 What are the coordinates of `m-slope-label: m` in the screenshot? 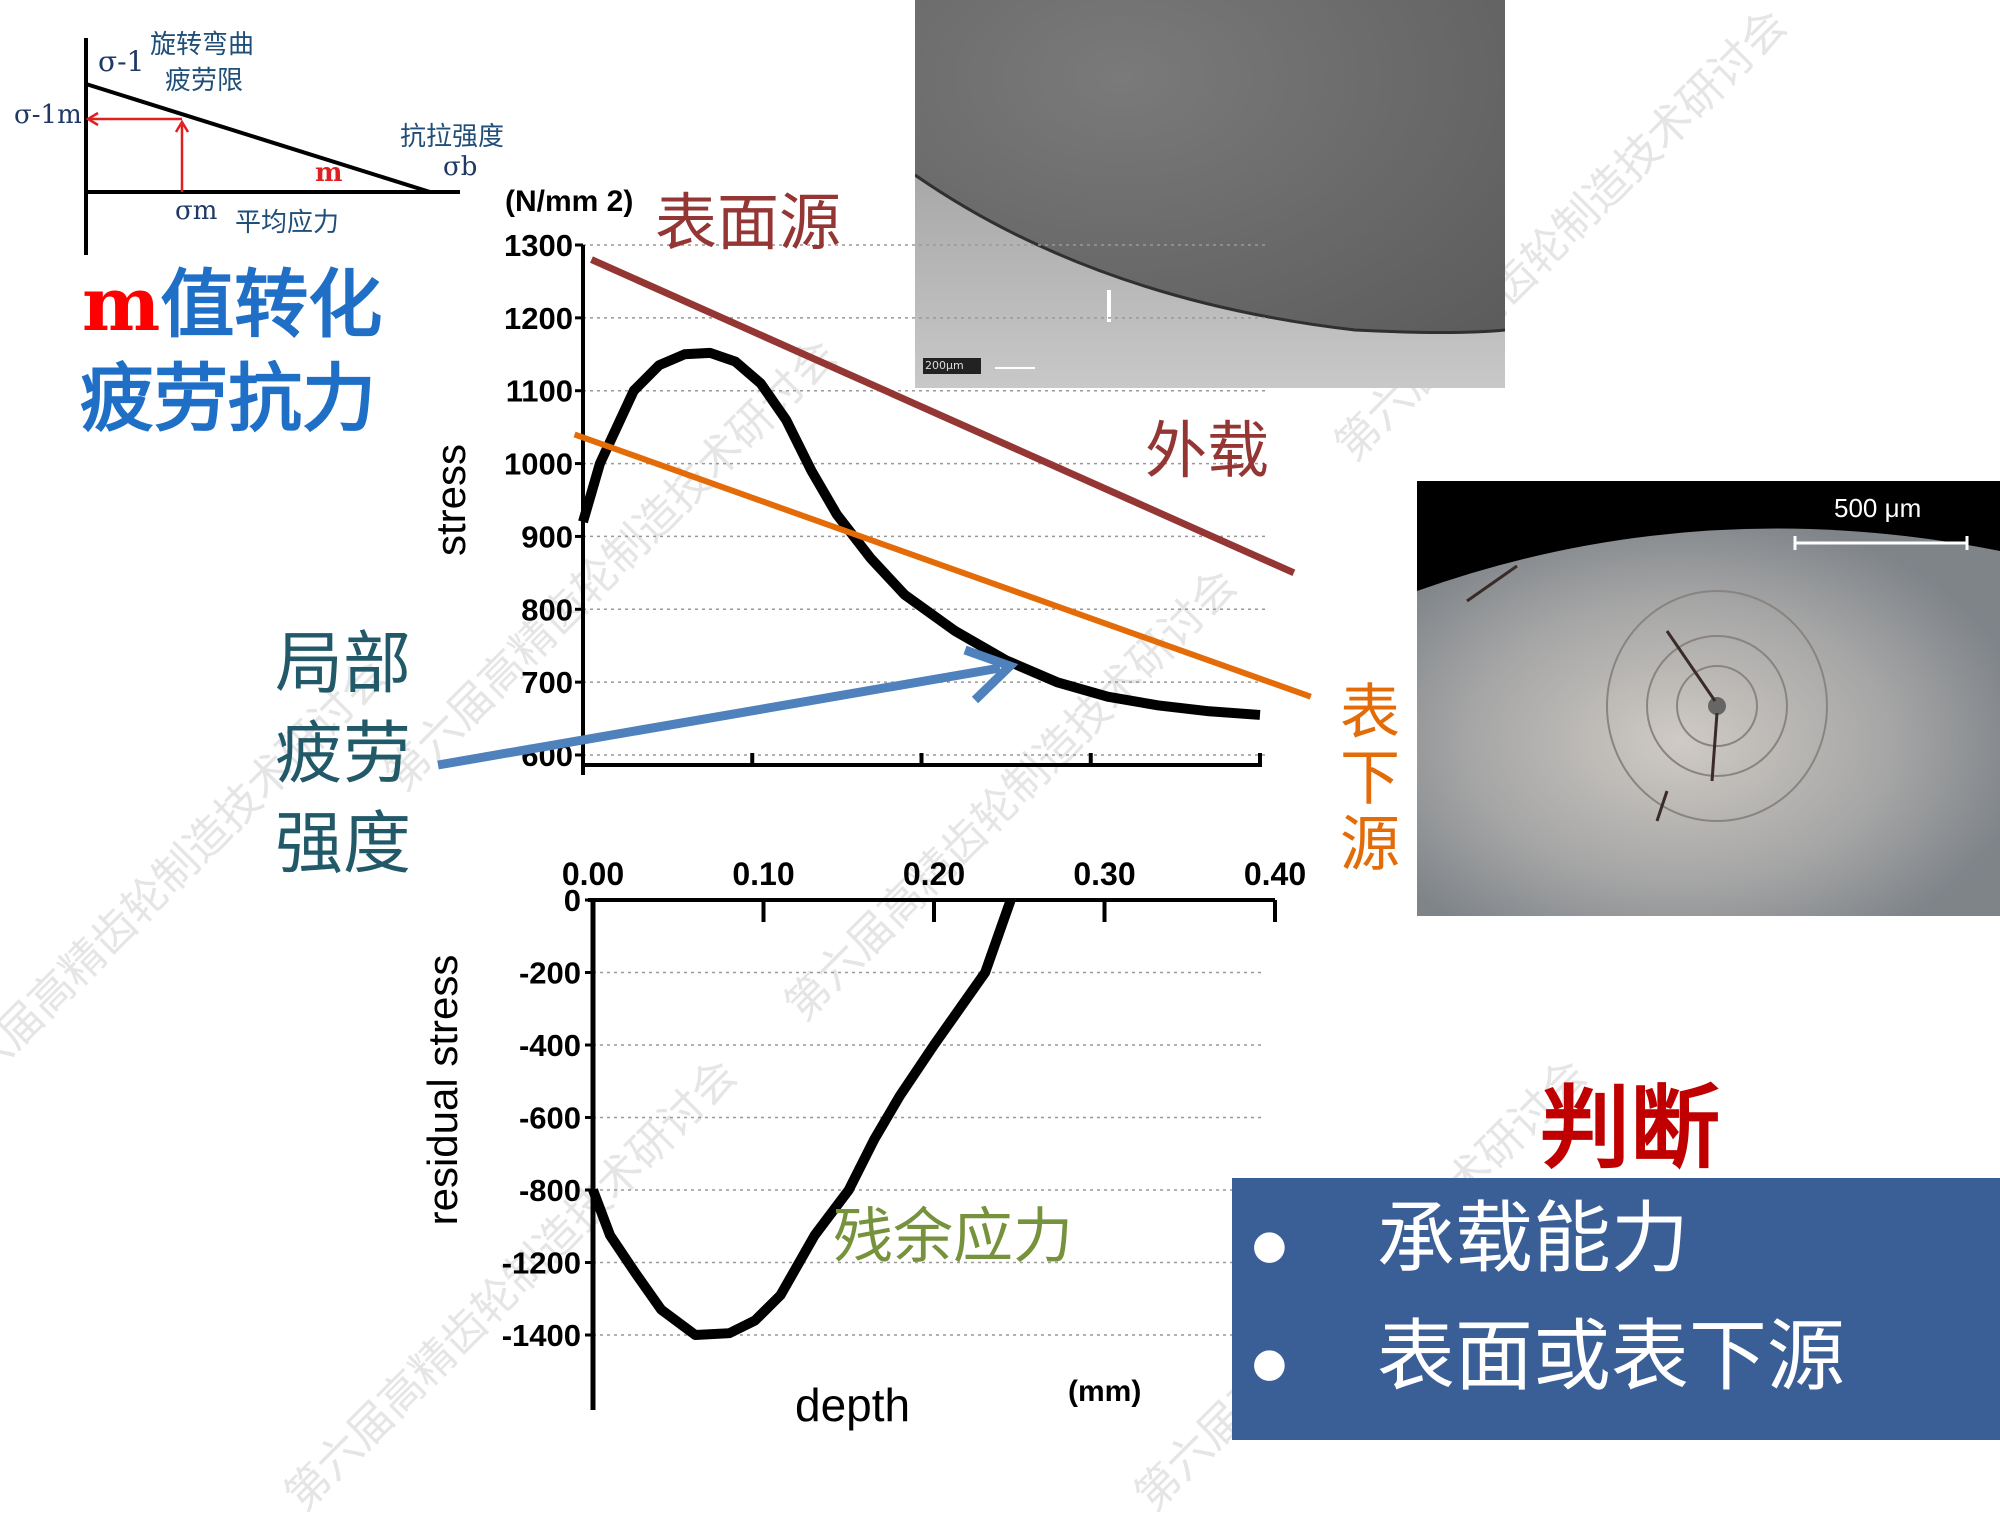 It's located at (329, 173).